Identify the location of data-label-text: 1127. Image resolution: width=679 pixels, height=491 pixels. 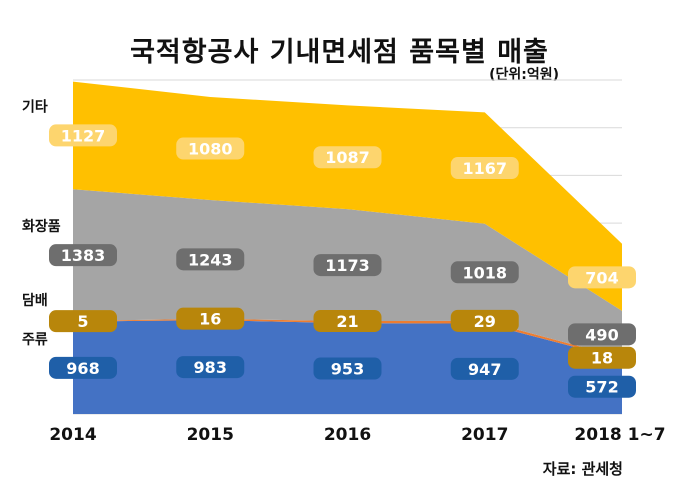
(83, 135).